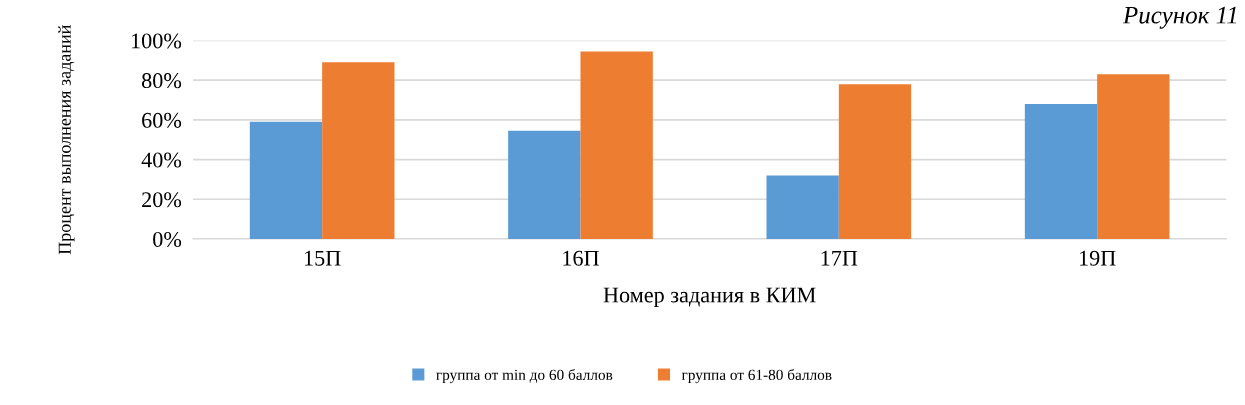  Describe the element at coordinates (161, 81) in the screenshot. I see `y-tick-label: 80%` at that location.